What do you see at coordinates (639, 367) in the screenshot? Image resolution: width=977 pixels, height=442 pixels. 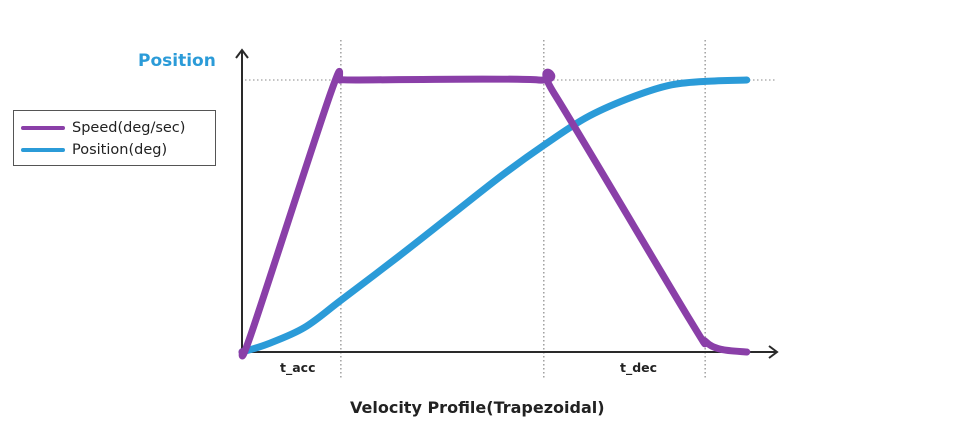 I see `x-tick-label-t-dec: t_dec` at bounding box center [639, 367].